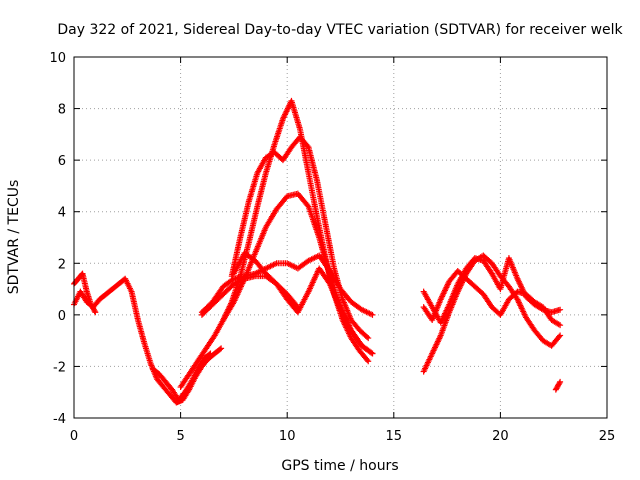 The image size is (640, 480). I want to click on y-tick-label: 8, so click(62, 110).